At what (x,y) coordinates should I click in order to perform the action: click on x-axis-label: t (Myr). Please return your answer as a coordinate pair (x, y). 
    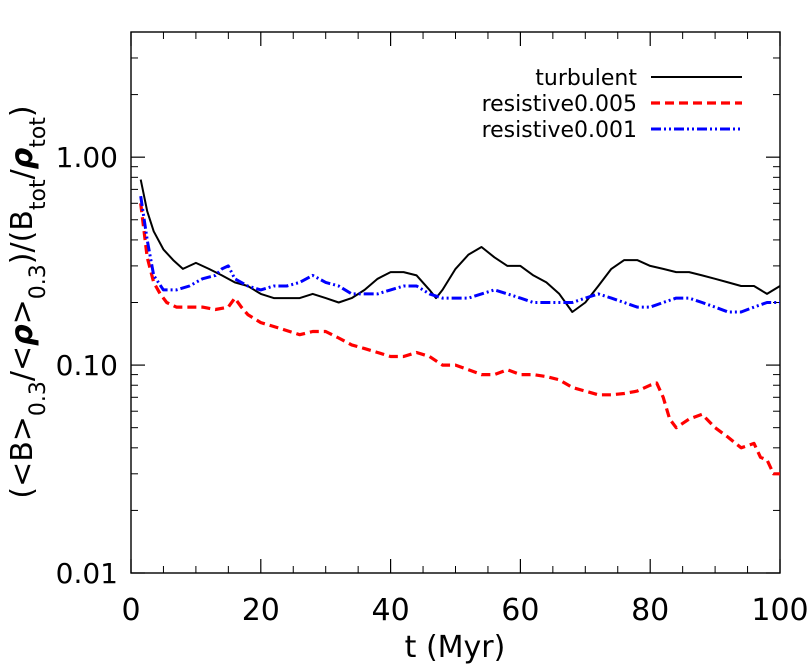
    Looking at the image, I should click on (455, 647).